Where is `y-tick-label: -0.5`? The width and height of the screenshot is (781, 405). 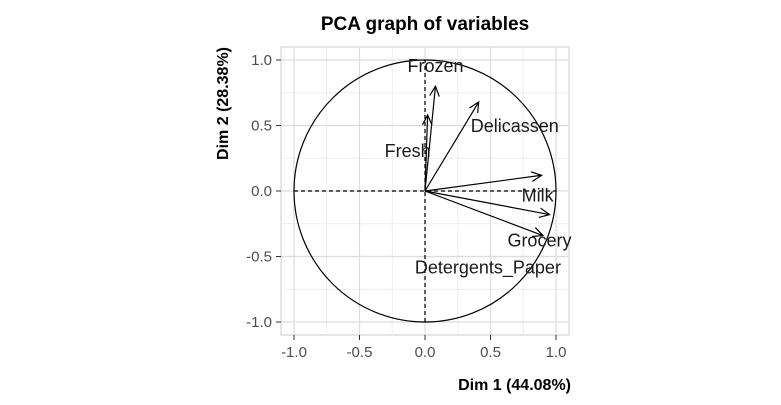
y-tick-label: -0.5 is located at coordinates (259, 257).